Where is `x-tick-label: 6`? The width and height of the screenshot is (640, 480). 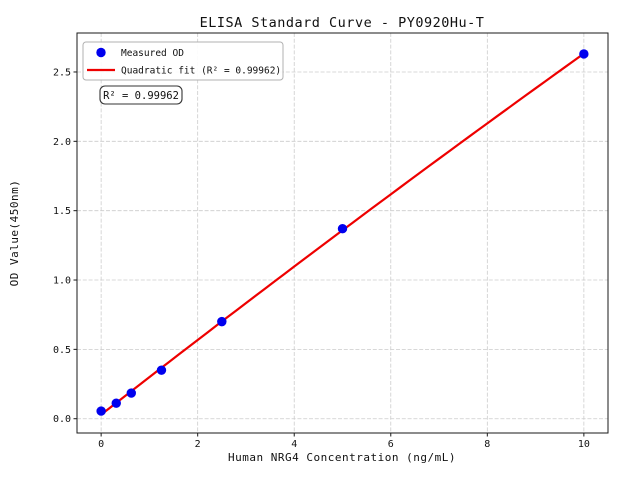 x-tick-label: 6 is located at coordinates (391, 444).